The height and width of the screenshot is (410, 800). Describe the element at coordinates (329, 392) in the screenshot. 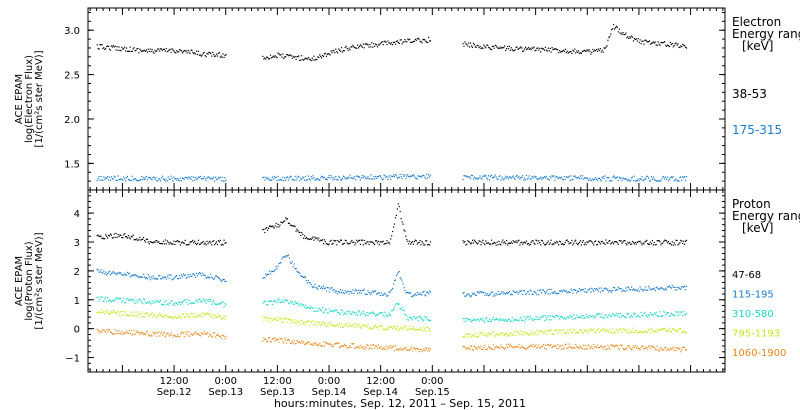

I see `x-tick-date-label: Sep.14` at that location.